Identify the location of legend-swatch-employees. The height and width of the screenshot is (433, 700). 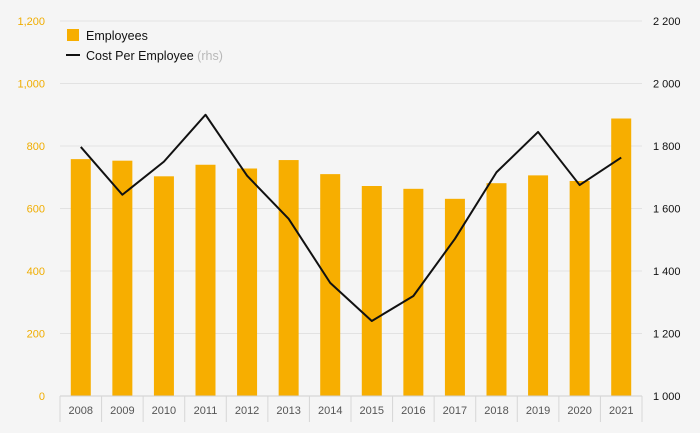
(73, 35).